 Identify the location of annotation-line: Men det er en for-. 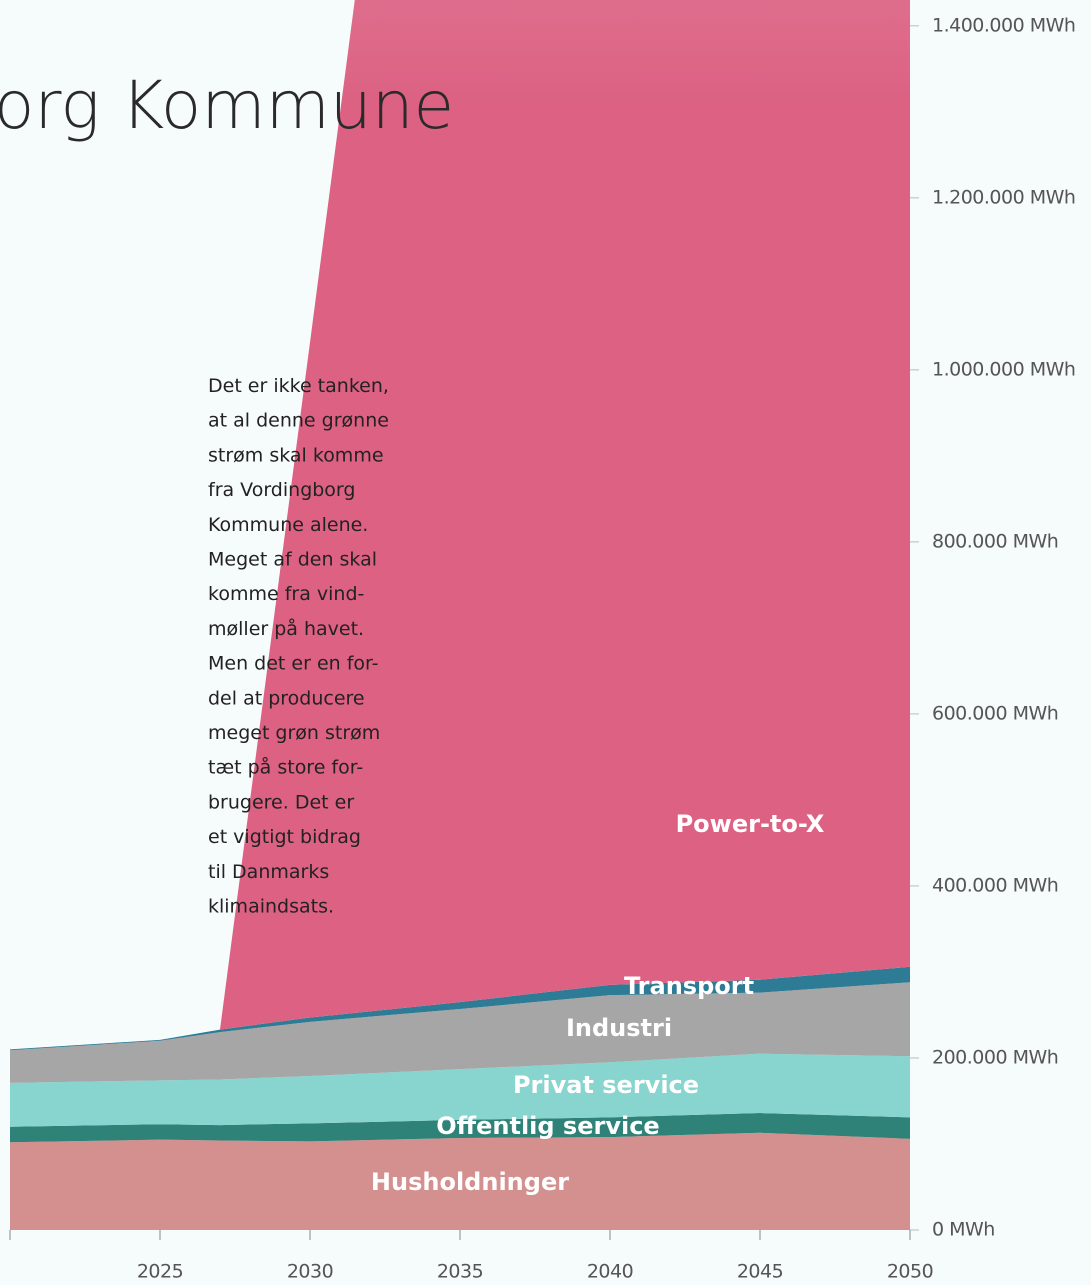
(293, 664).